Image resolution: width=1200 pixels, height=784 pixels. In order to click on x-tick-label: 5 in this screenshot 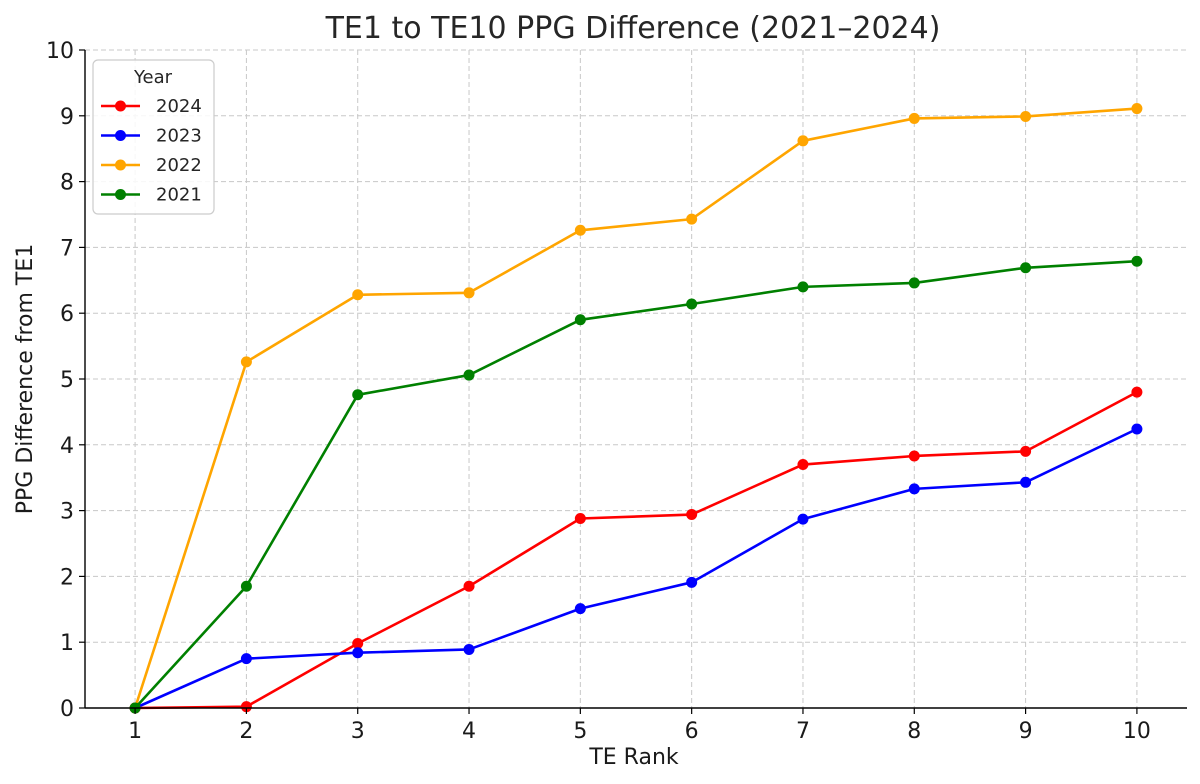, I will do `click(580, 731)`.